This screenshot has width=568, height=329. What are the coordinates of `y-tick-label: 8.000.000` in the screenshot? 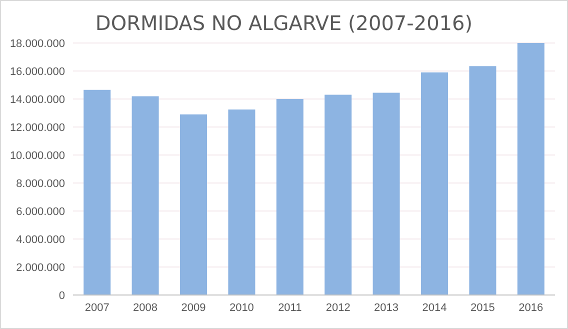 It's located at (40, 184).